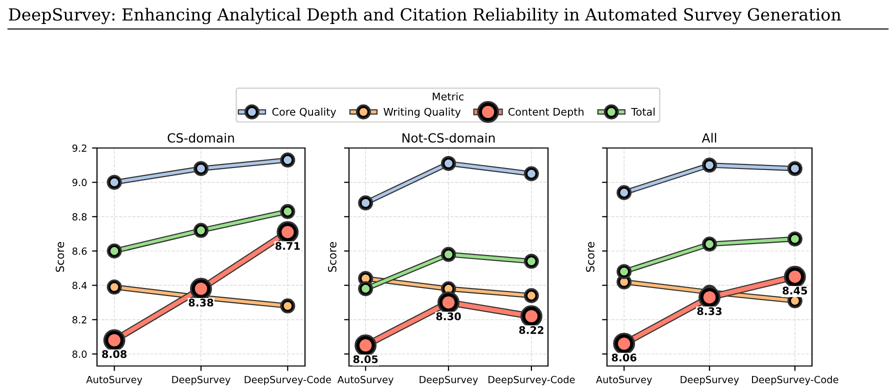  Describe the element at coordinates (448, 137) in the screenshot. I see `chart-title: Not-CS-domain` at that location.